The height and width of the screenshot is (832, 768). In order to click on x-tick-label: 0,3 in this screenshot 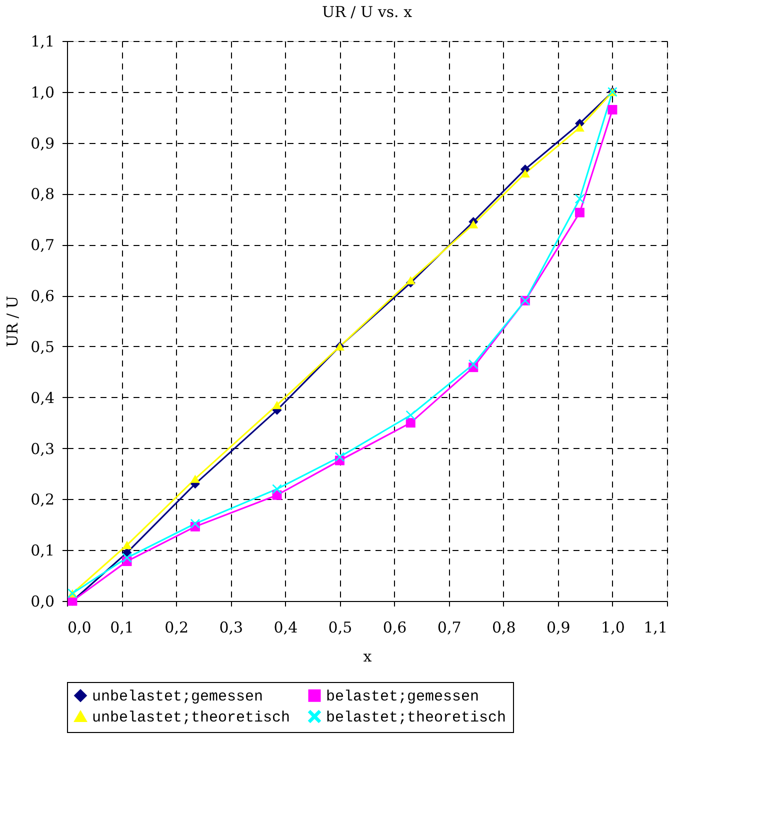, I will do `click(231, 627)`.